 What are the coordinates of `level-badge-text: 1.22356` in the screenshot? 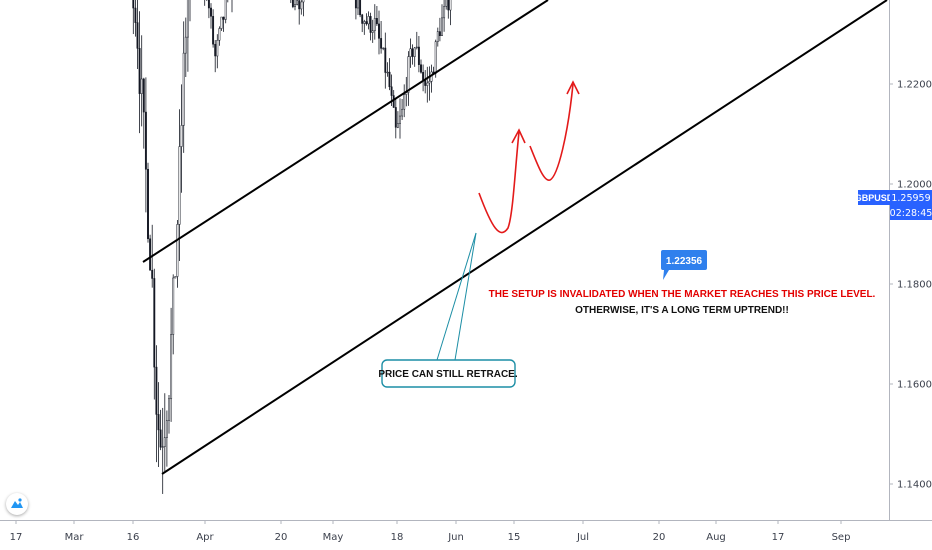 It's located at (684, 261).